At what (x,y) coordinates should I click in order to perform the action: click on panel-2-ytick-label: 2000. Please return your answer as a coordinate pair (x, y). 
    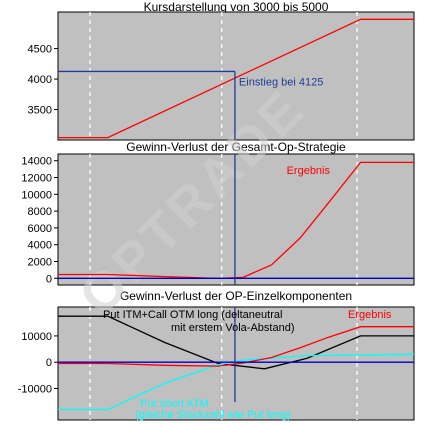
    Looking at the image, I should click on (40, 262).